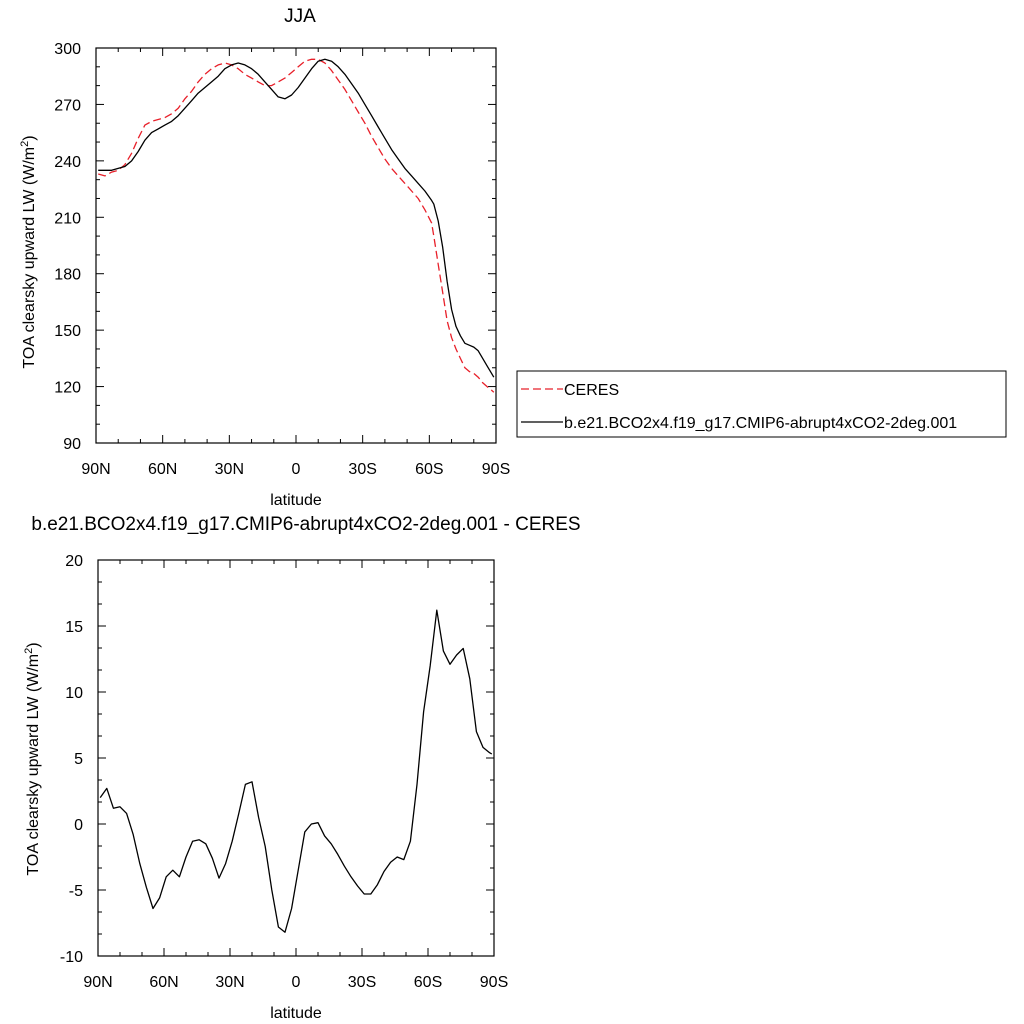  I want to click on chart-jja-y-tick-label: 210, so click(67, 218).